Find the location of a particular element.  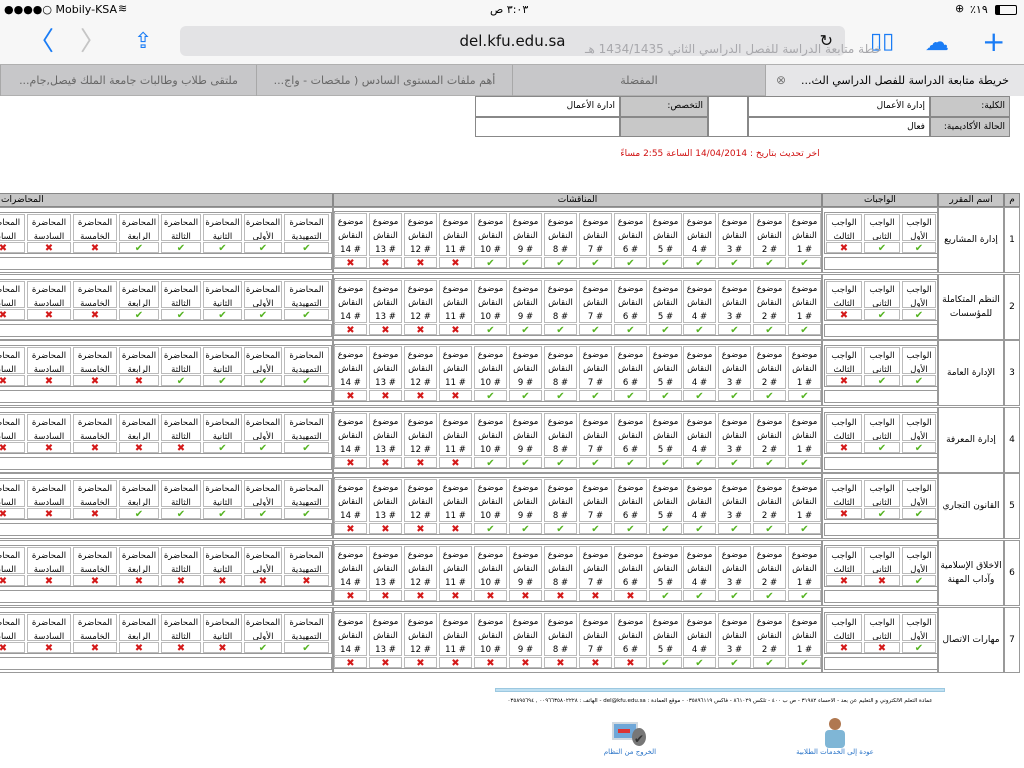

label-line: # 1 is located at coordinates (804, 650).